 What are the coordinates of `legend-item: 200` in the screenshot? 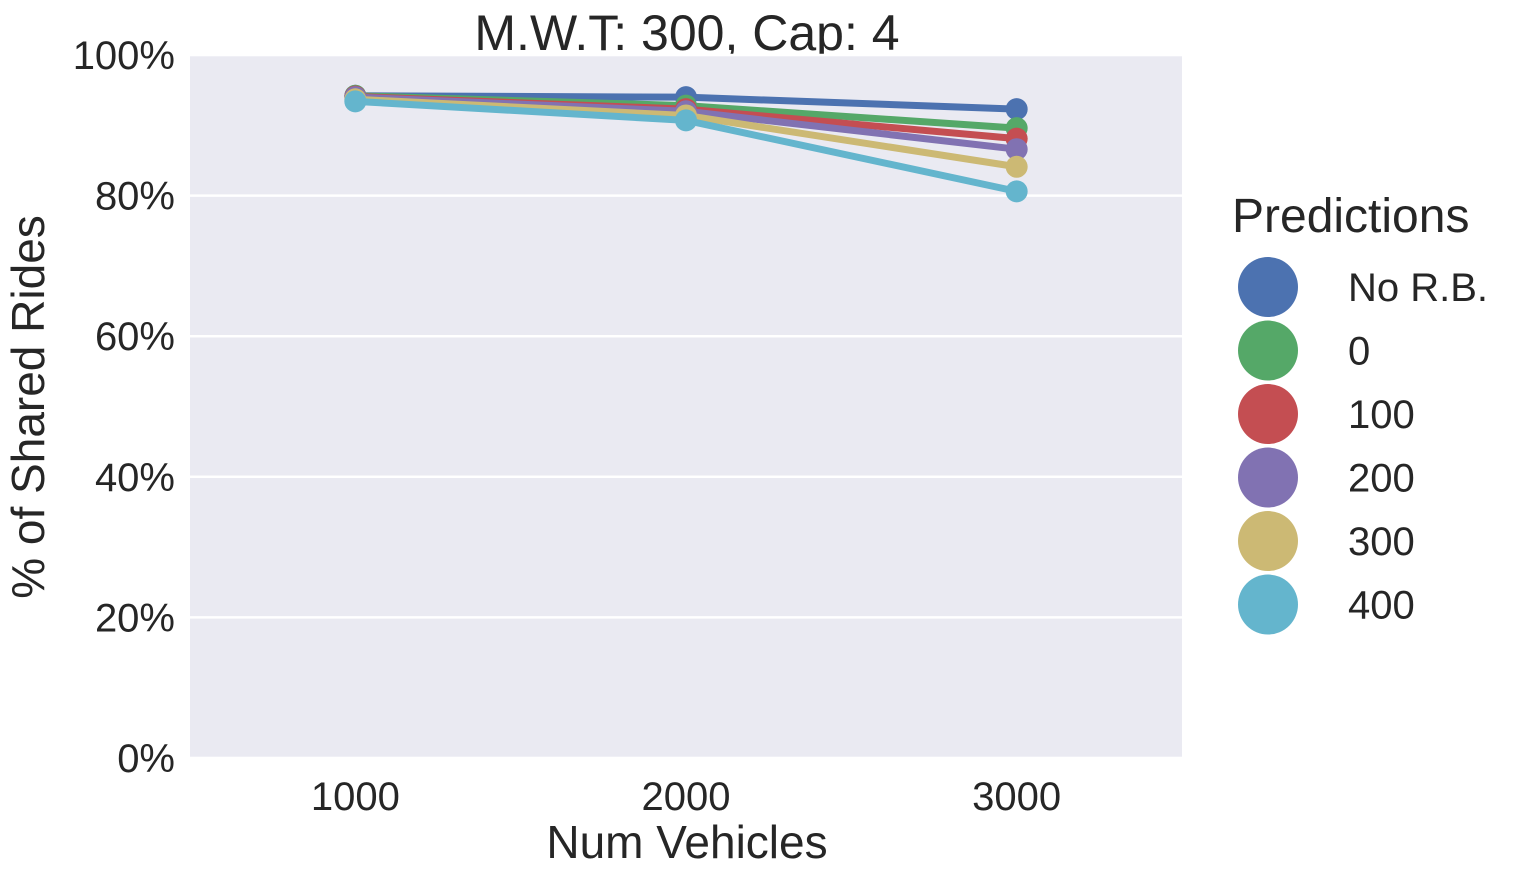 It's located at (1326, 477).